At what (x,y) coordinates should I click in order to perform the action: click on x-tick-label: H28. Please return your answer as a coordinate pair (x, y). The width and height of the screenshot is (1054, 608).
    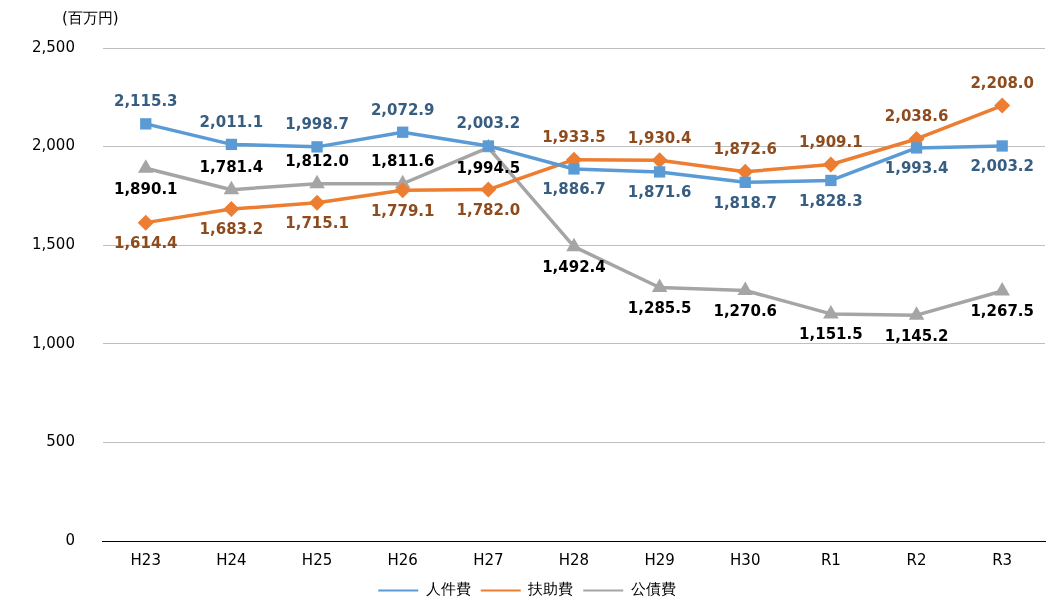
    Looking at the image, I should click on (574, 559).